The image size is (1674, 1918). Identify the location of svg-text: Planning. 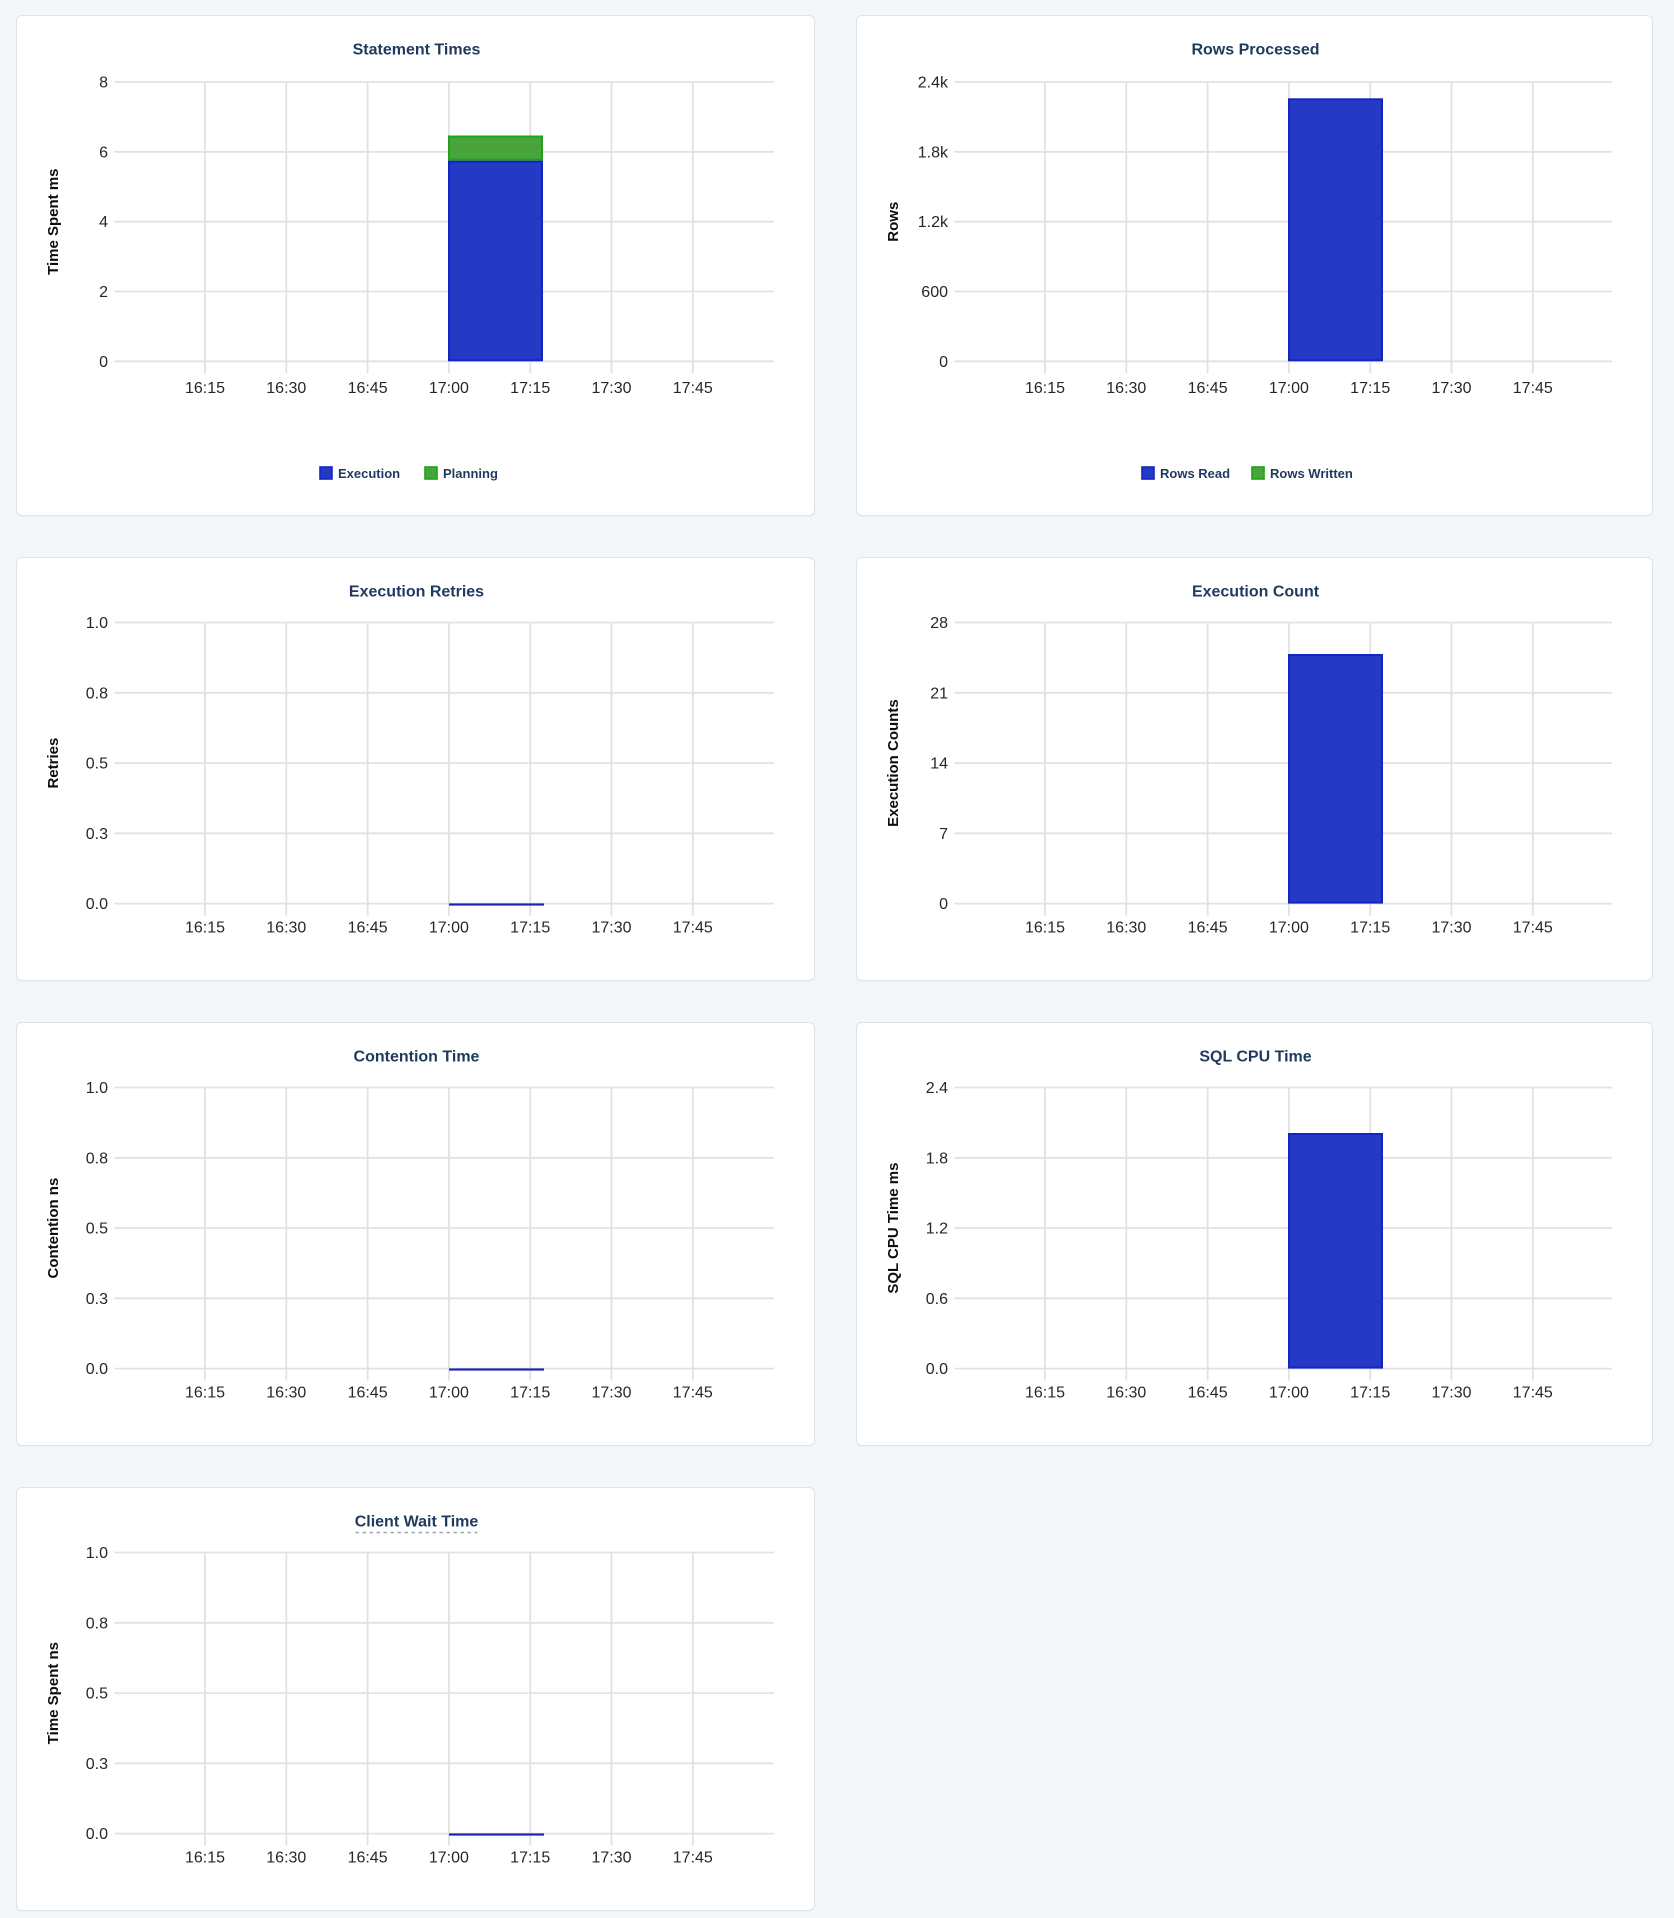
(470, 473).